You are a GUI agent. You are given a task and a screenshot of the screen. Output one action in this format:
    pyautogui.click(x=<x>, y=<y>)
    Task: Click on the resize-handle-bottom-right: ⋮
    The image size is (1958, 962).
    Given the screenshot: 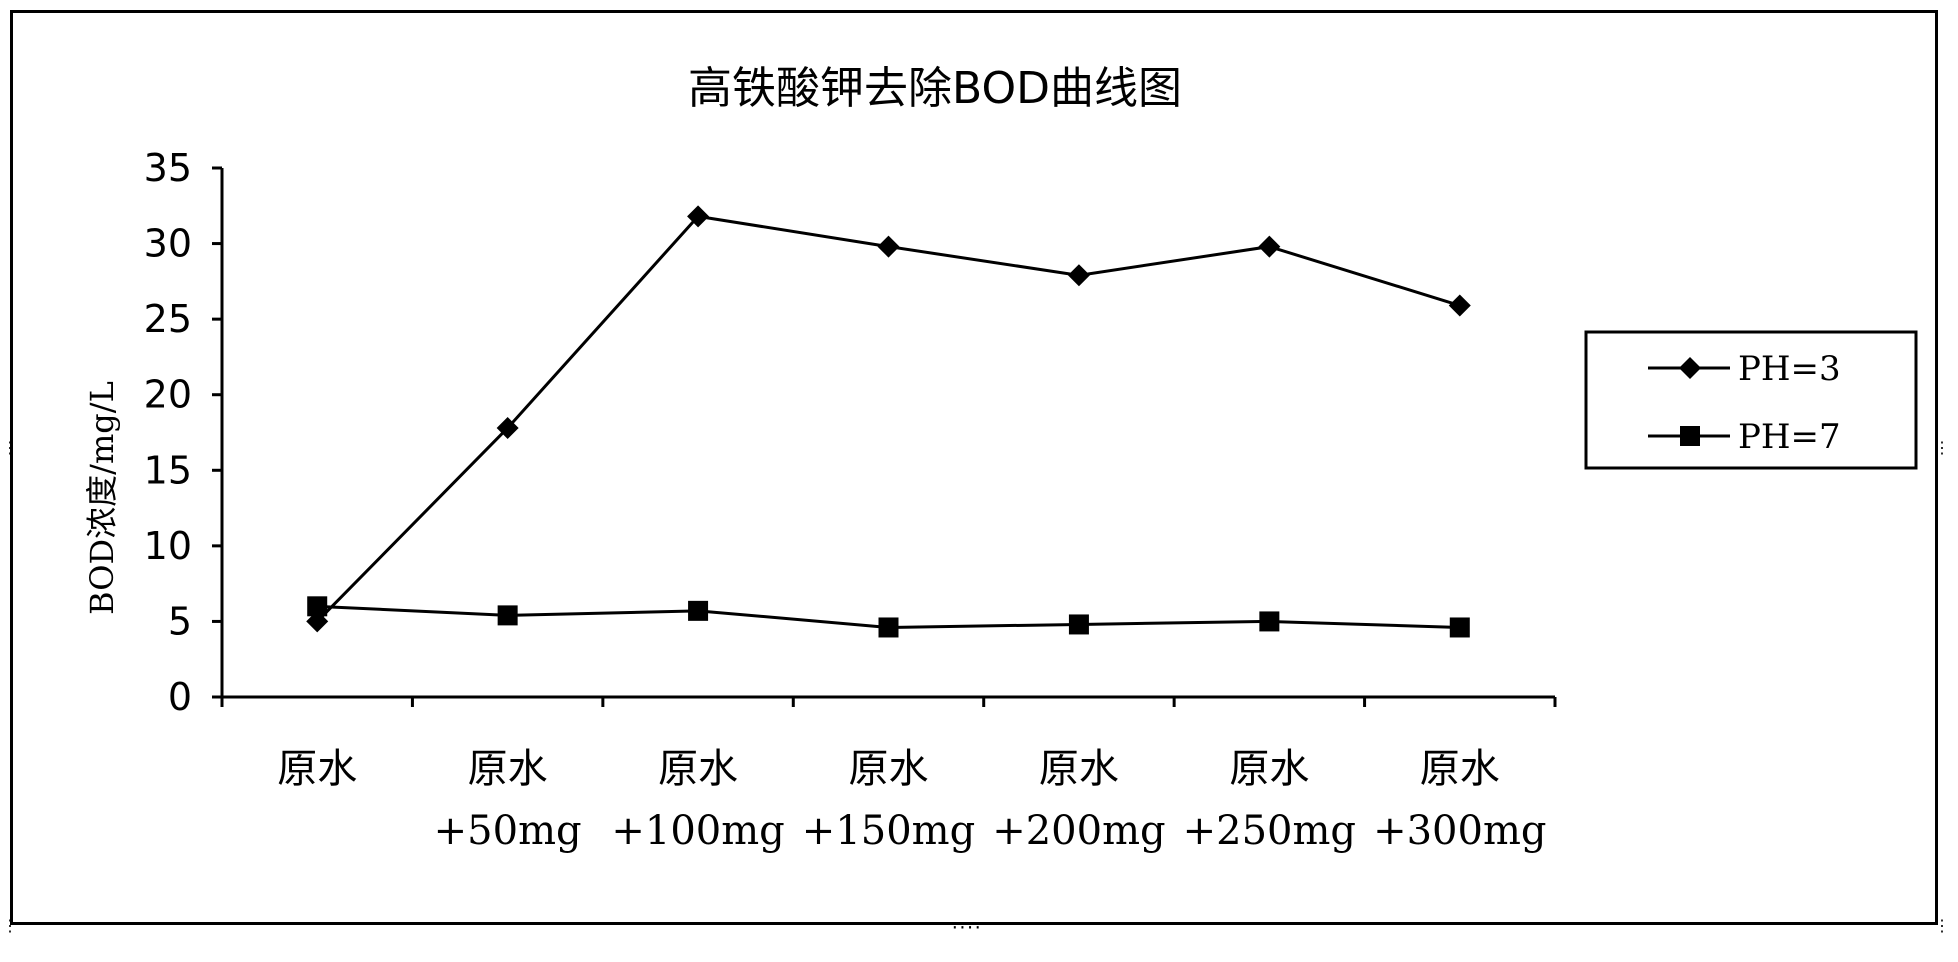 What is the action you would take?
    pyautogui.click(x=1942, y=925)
    